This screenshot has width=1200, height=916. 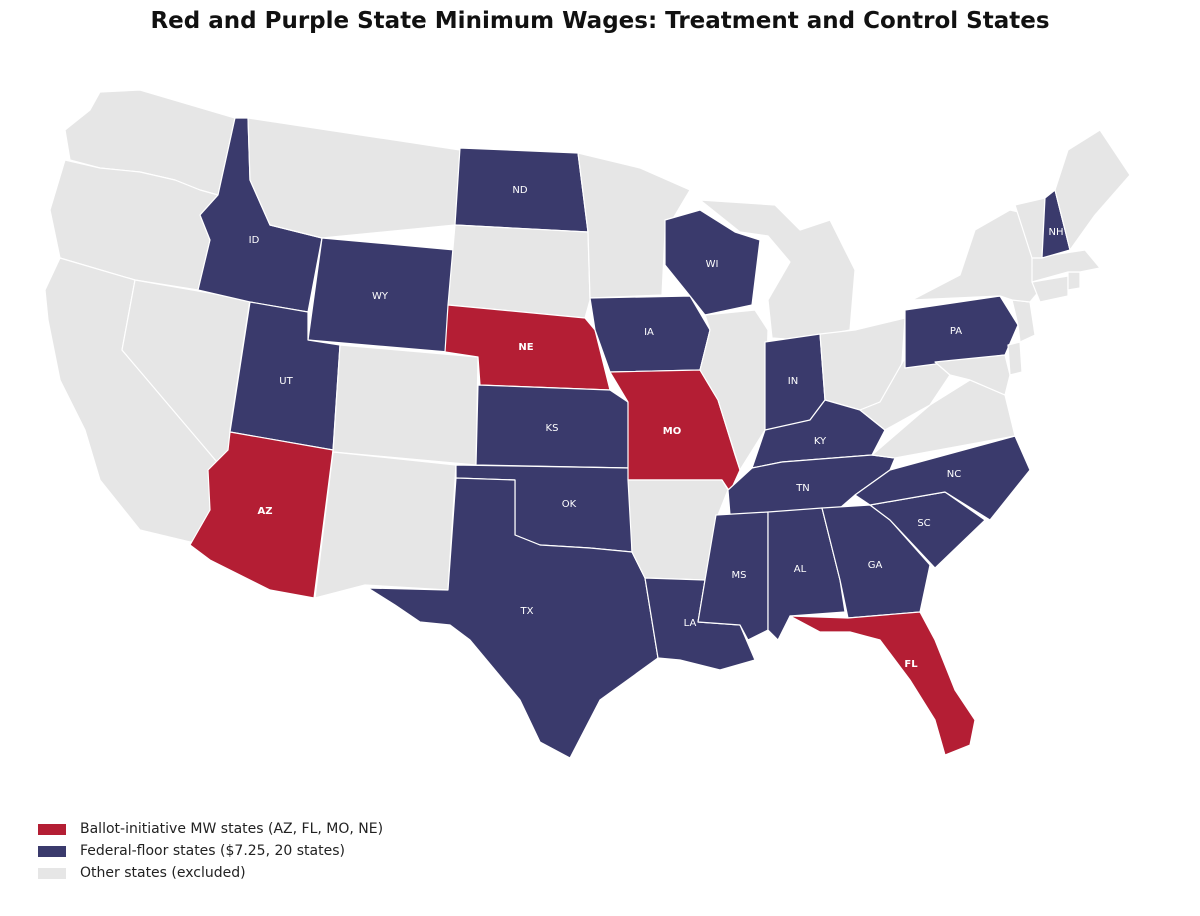 I want to click on state-me, so click(x=1092, y=190).